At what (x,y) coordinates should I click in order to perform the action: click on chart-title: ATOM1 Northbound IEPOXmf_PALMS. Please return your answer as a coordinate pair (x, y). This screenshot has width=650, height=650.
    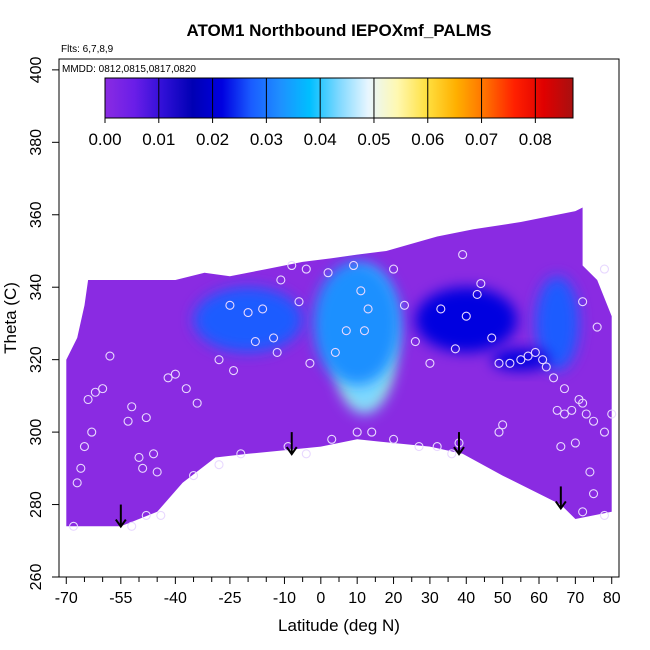
    Looking at the image, I should click on (338, 30).